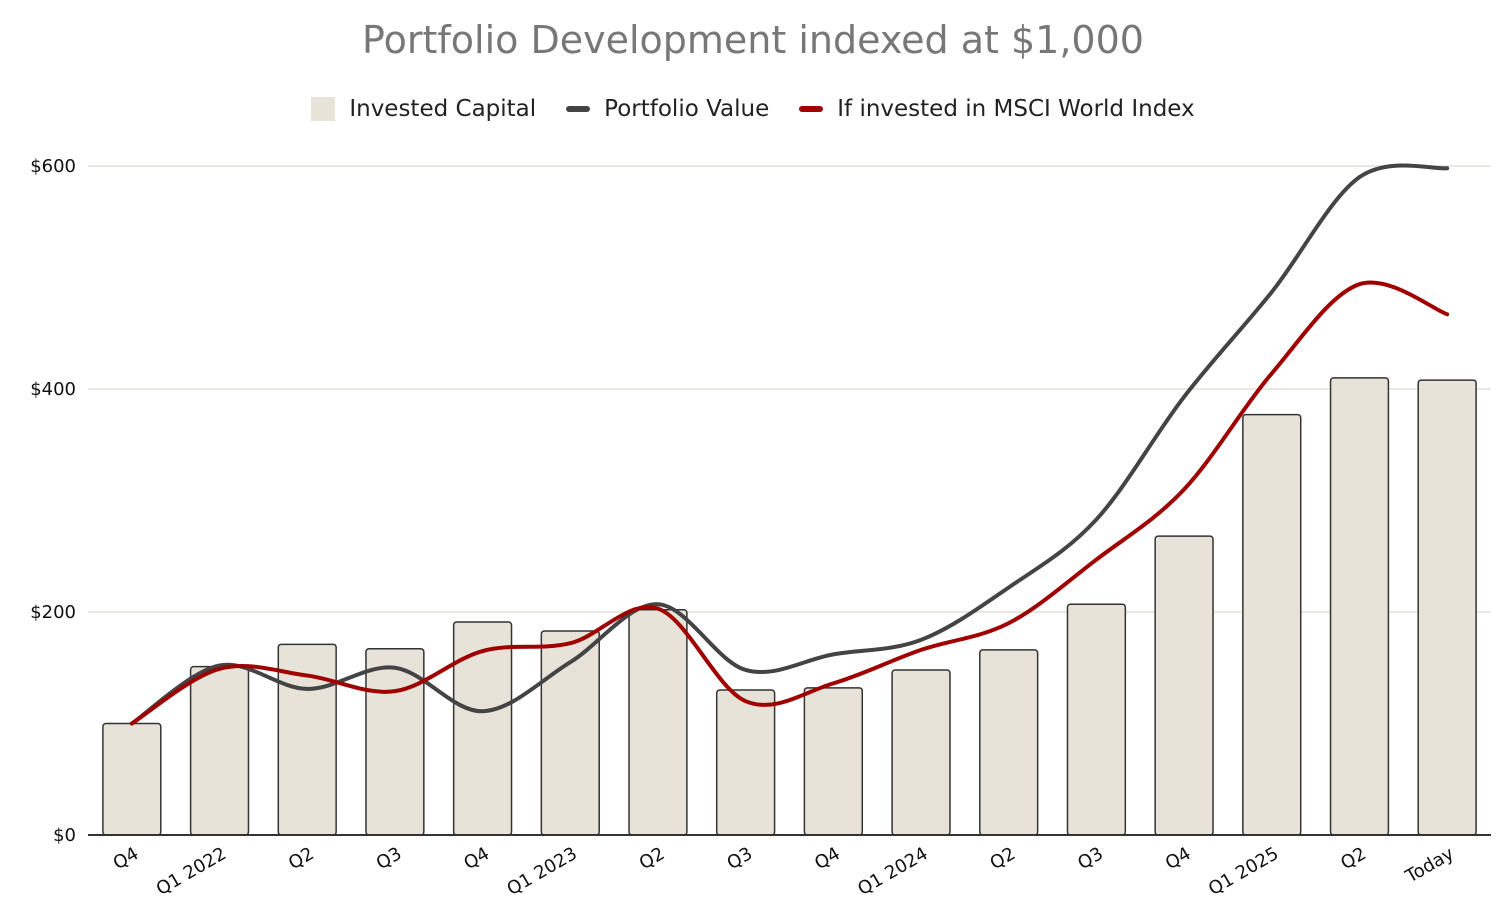 This screenshot has width=1506, height=922. What do you see at coordinates (64, 835) in the screenshot?
I see `y-tick-label: $0` at bounding box center [64, 835].